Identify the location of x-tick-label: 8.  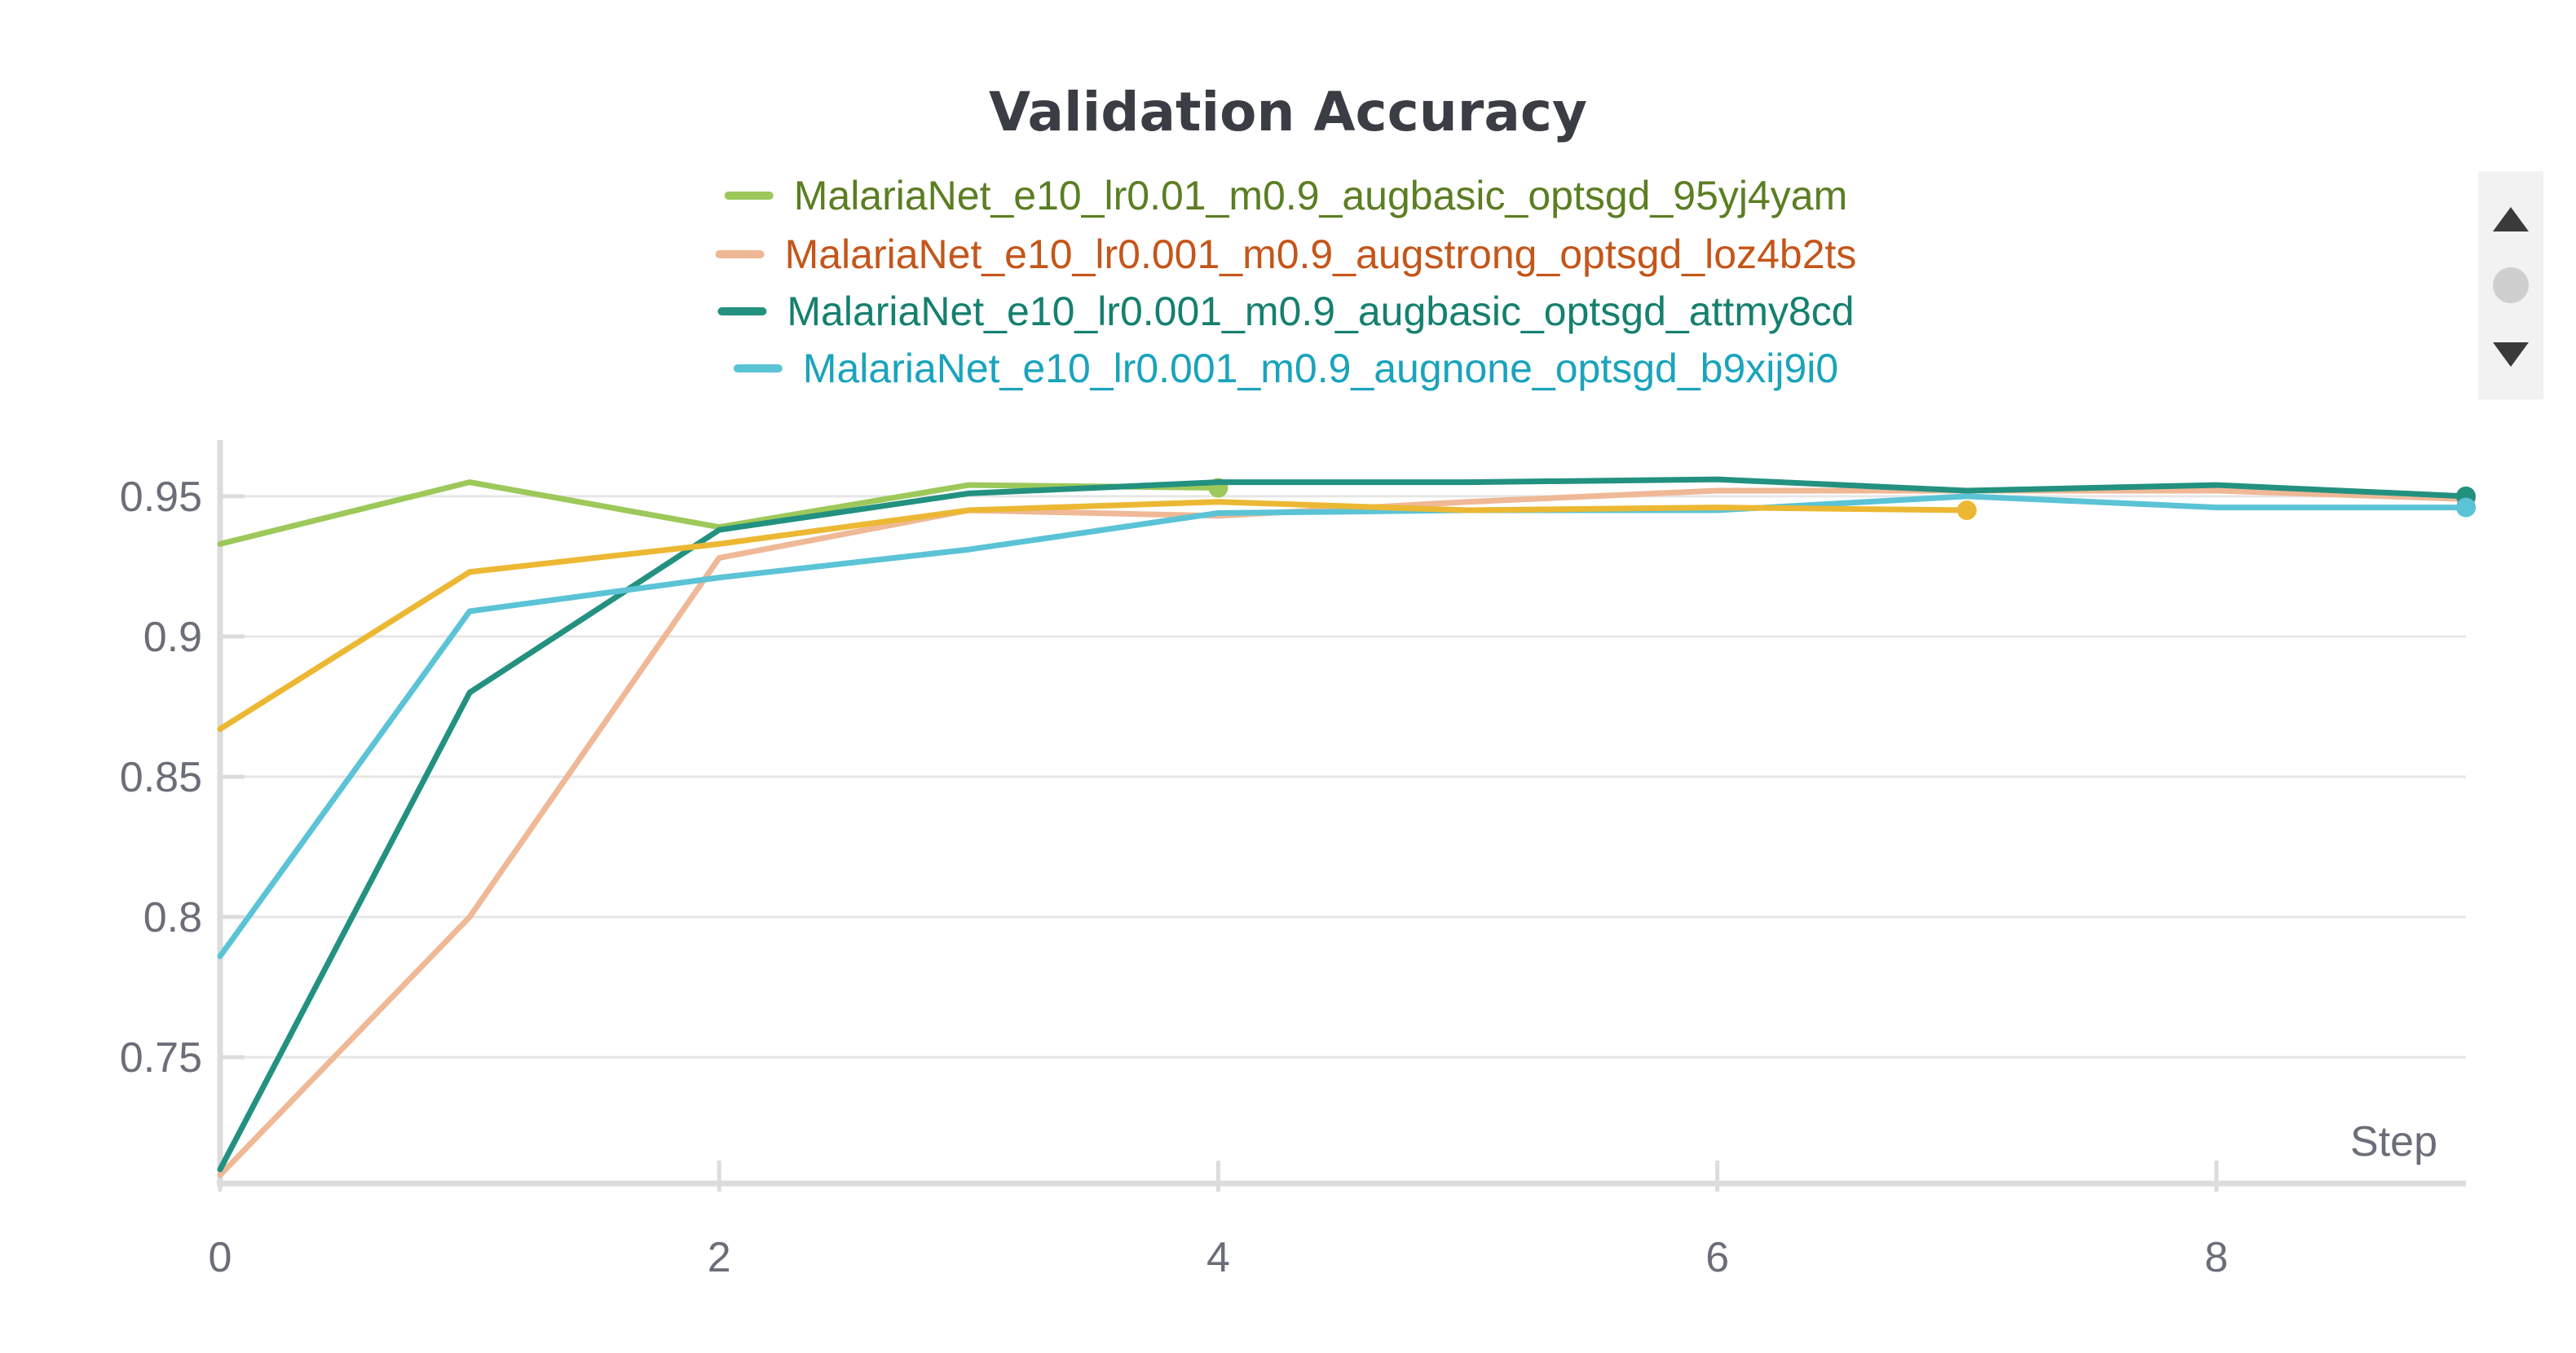
(2216, 1257).